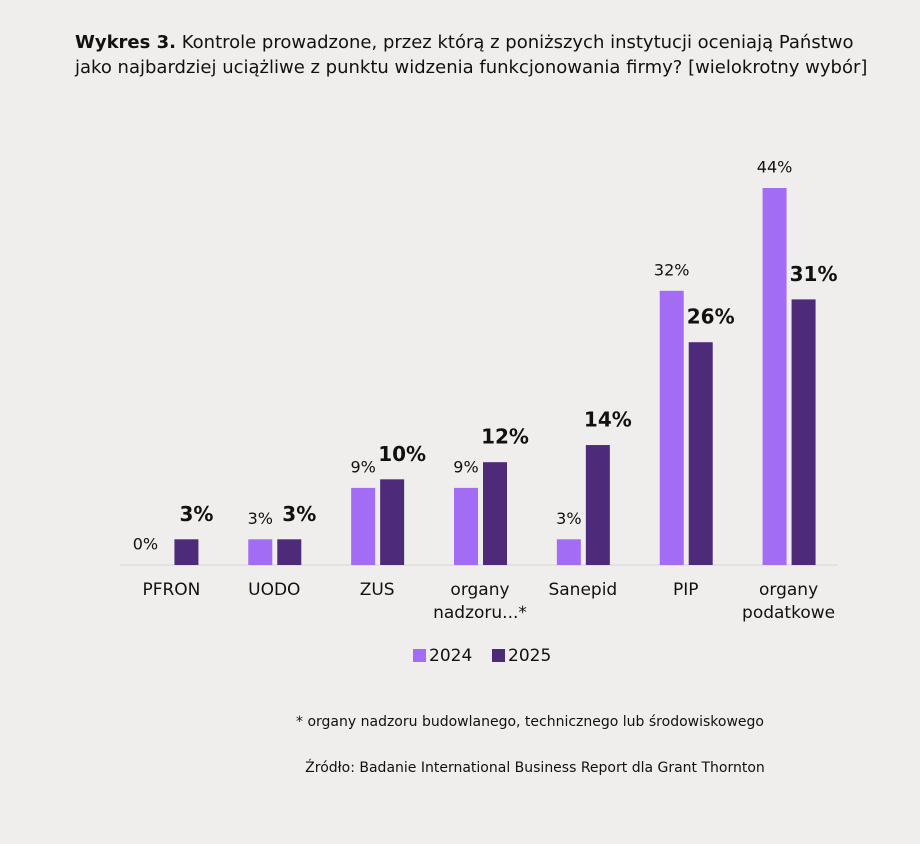 Image resolution: width=920 pixels, height=844 pixels. I want to click on value-label: 44%, so click(775, 167).